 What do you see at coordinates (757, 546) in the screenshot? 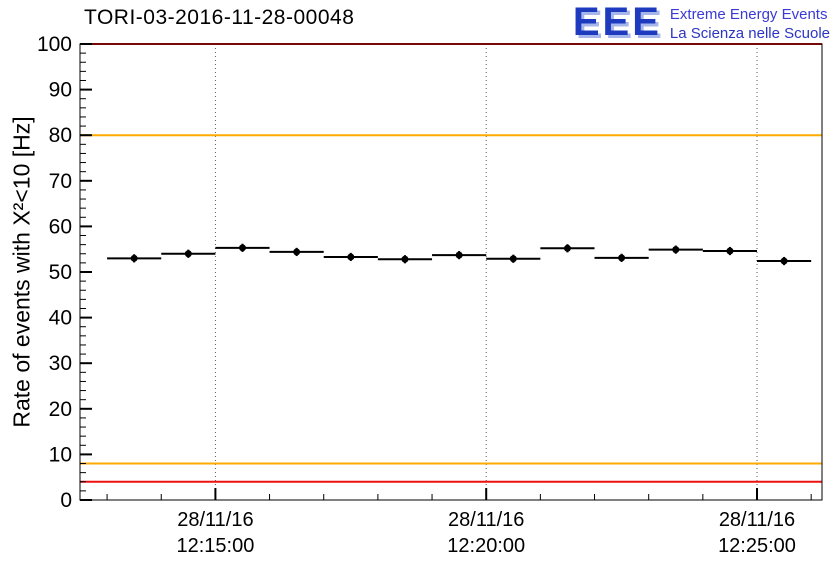
I see `svg-text: 12:25:00` at bounding box center [757, 546].